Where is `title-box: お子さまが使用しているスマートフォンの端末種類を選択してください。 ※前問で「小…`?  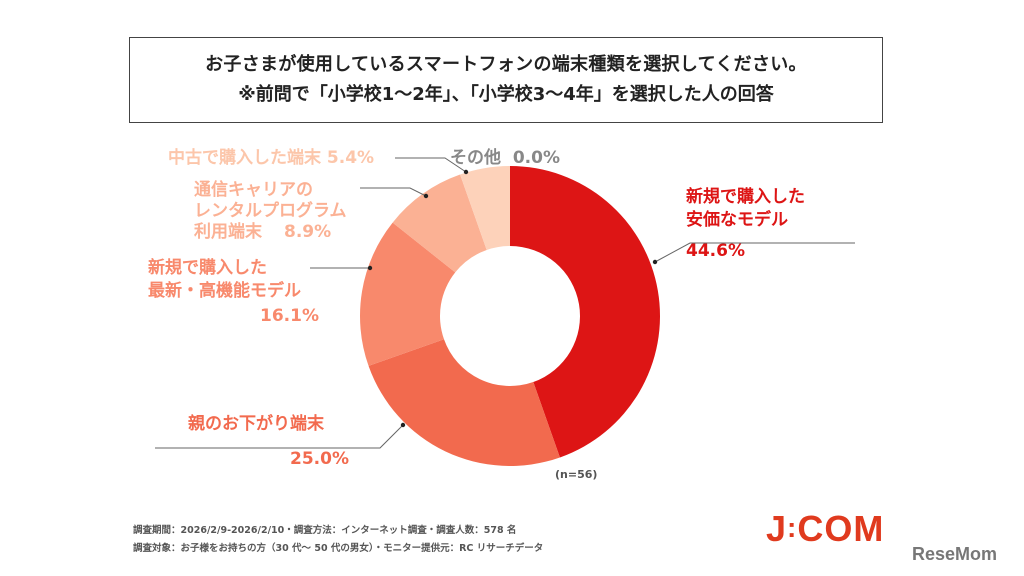 title-box: お子さまが使用しているスマートフォンの端末種類を選択してください。 ※前問で「小… is located at coordinates (506, 80).